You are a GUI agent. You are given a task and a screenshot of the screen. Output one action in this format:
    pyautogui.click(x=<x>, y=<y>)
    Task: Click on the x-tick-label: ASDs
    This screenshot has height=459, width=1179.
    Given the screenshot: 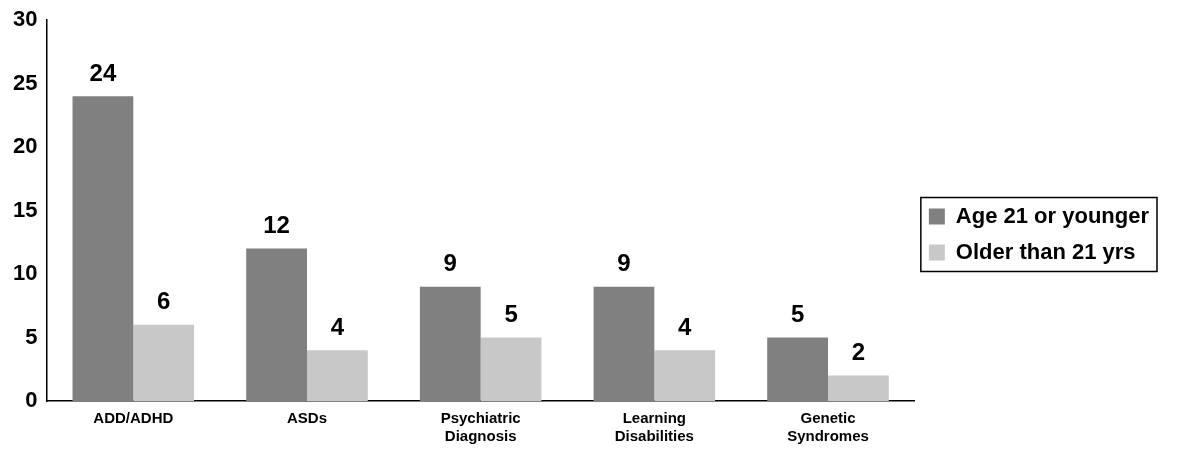 What is the action you would take?
    pyautogui.click(x=306, y=418)
    